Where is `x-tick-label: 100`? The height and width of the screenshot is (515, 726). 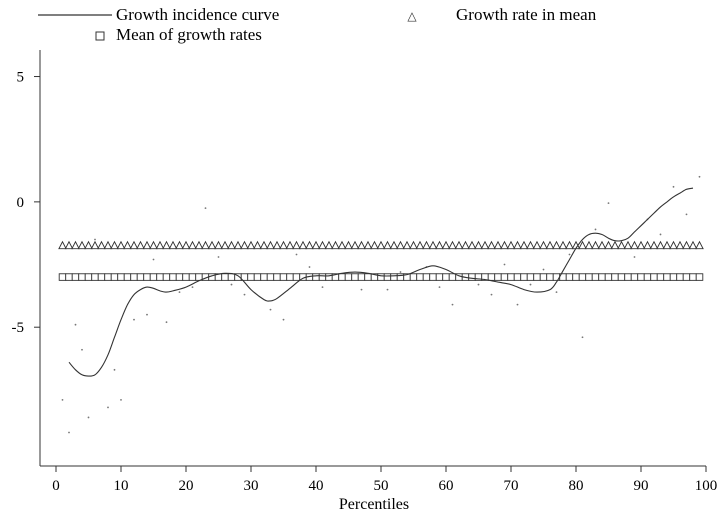
x-tick-label: 100 is located at coordinates (706, 486).